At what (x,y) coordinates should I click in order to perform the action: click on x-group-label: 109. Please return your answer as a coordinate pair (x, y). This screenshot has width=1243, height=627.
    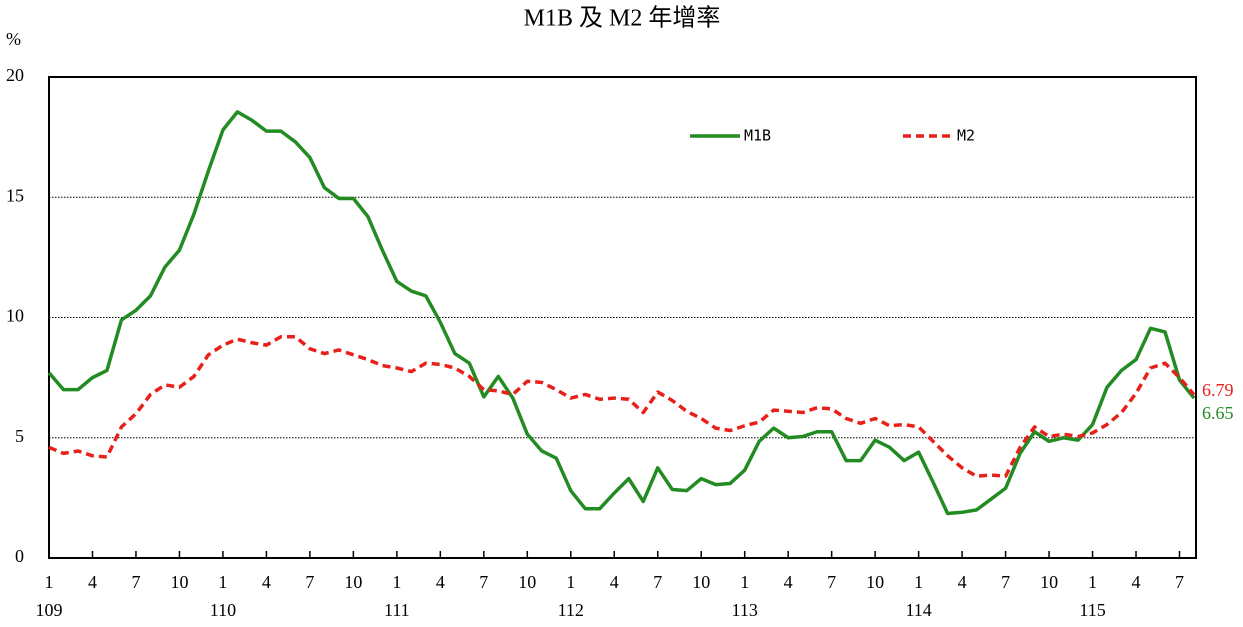
    Looking at the image, I should click on (49, 610).